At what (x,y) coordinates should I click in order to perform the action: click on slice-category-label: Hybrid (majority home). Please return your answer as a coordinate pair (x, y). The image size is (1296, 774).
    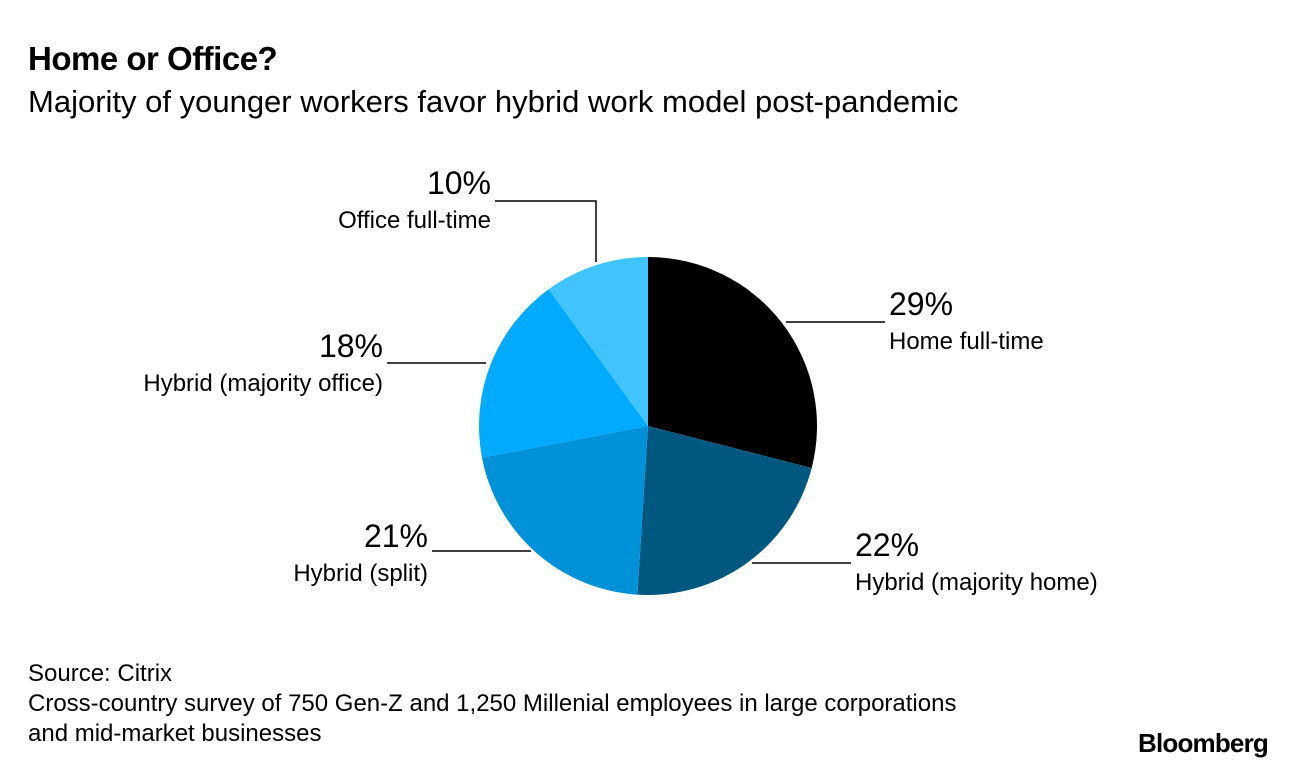
    Looking at the image, I should click on (976, 582).